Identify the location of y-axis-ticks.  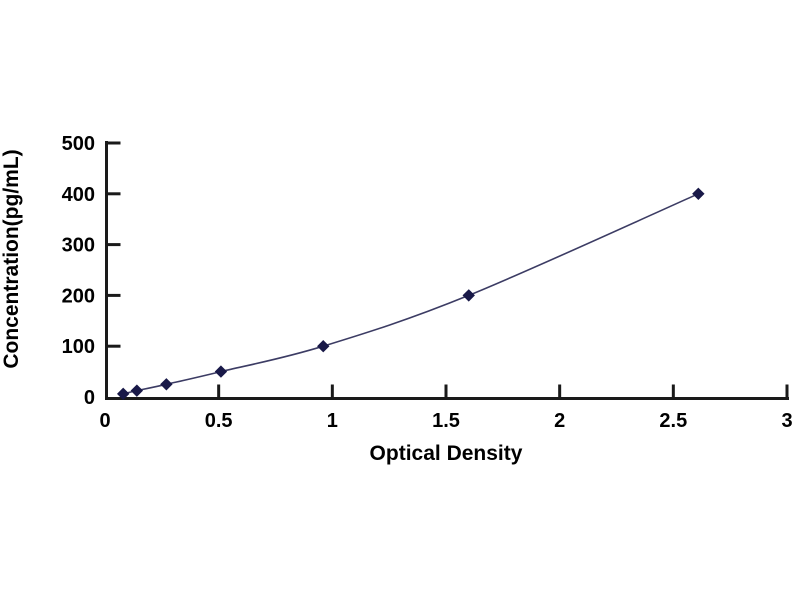
(114, 244).